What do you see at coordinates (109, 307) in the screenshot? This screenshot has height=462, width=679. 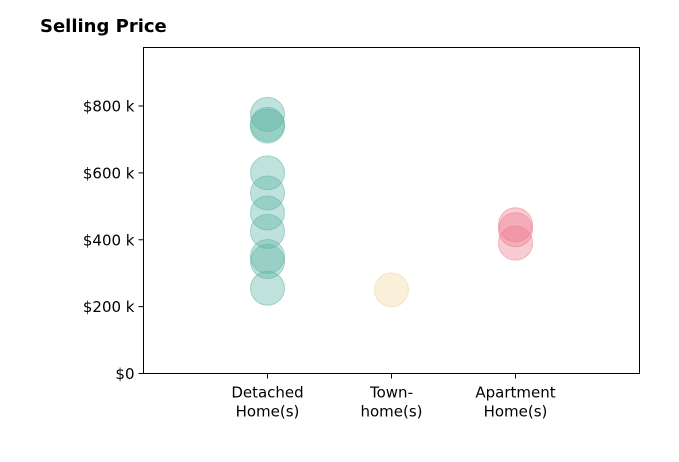 I see `y-tick-label: $200 k` at bounding box center [109, 307].